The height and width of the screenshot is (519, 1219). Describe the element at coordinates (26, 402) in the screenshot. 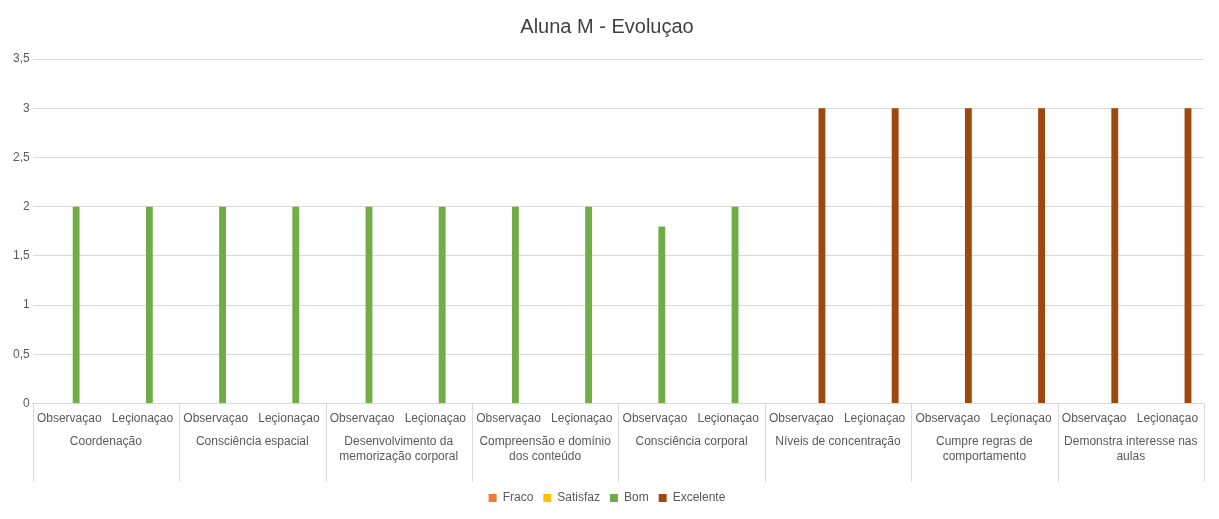

I see `y-tick-label: 0` at that location.